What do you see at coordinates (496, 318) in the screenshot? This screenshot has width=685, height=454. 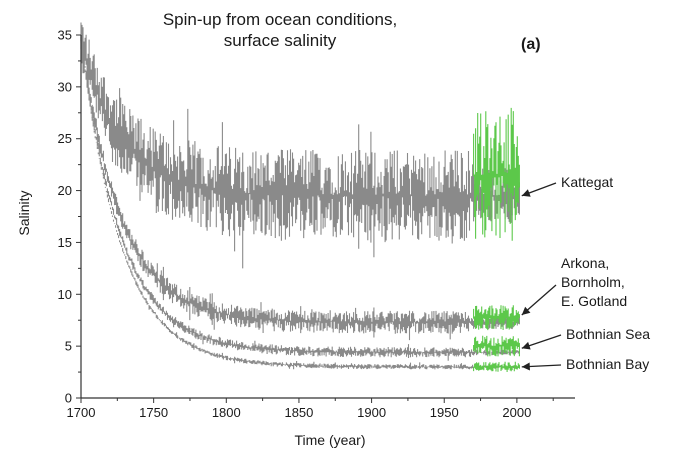 I see `series-1-observed-trace` at bounding box center [496, 318].